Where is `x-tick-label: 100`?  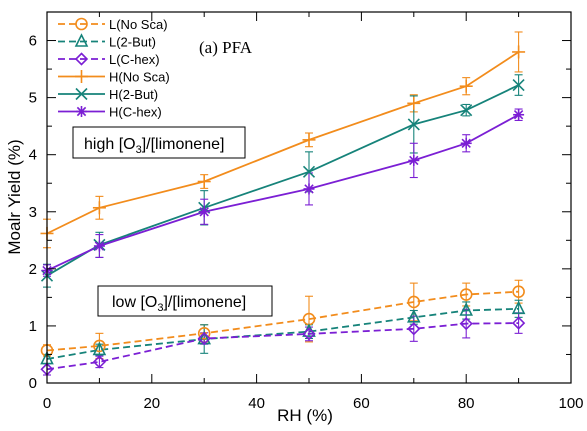 x-tick-label: 100 is located at coordinates (570, 403).